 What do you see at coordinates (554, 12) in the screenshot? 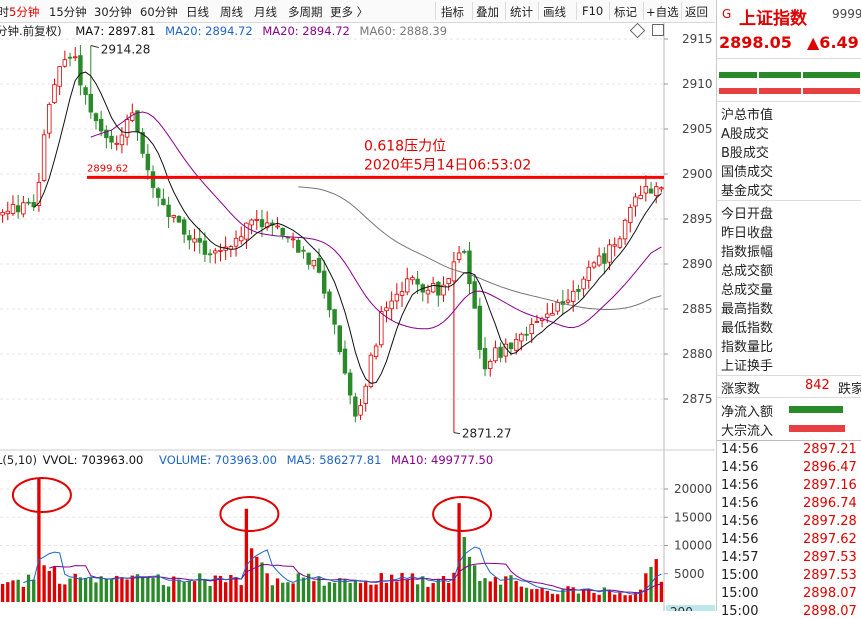
I see `draw-line-button: 画线` at bounding box center [554, 12].